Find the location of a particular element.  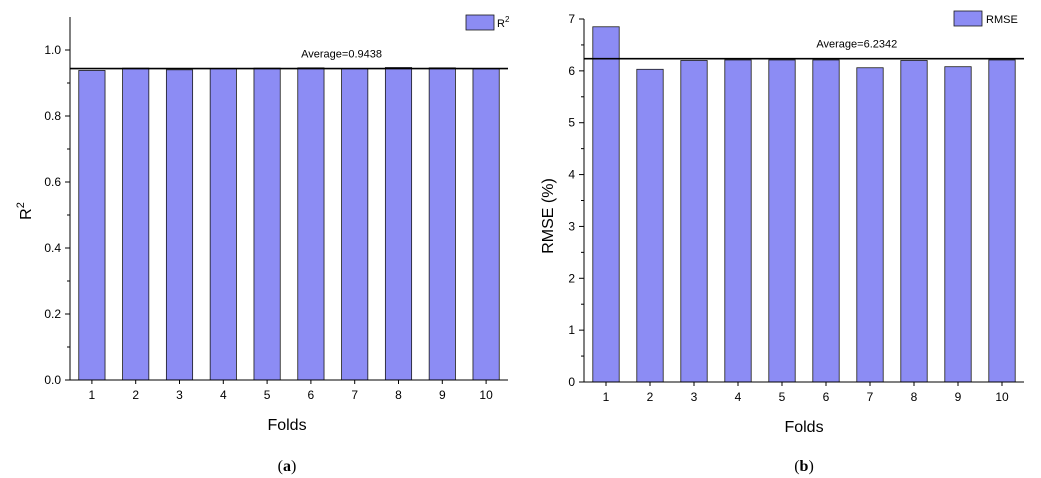

y-tick-label: 3 is located at coordinates (571, 226).